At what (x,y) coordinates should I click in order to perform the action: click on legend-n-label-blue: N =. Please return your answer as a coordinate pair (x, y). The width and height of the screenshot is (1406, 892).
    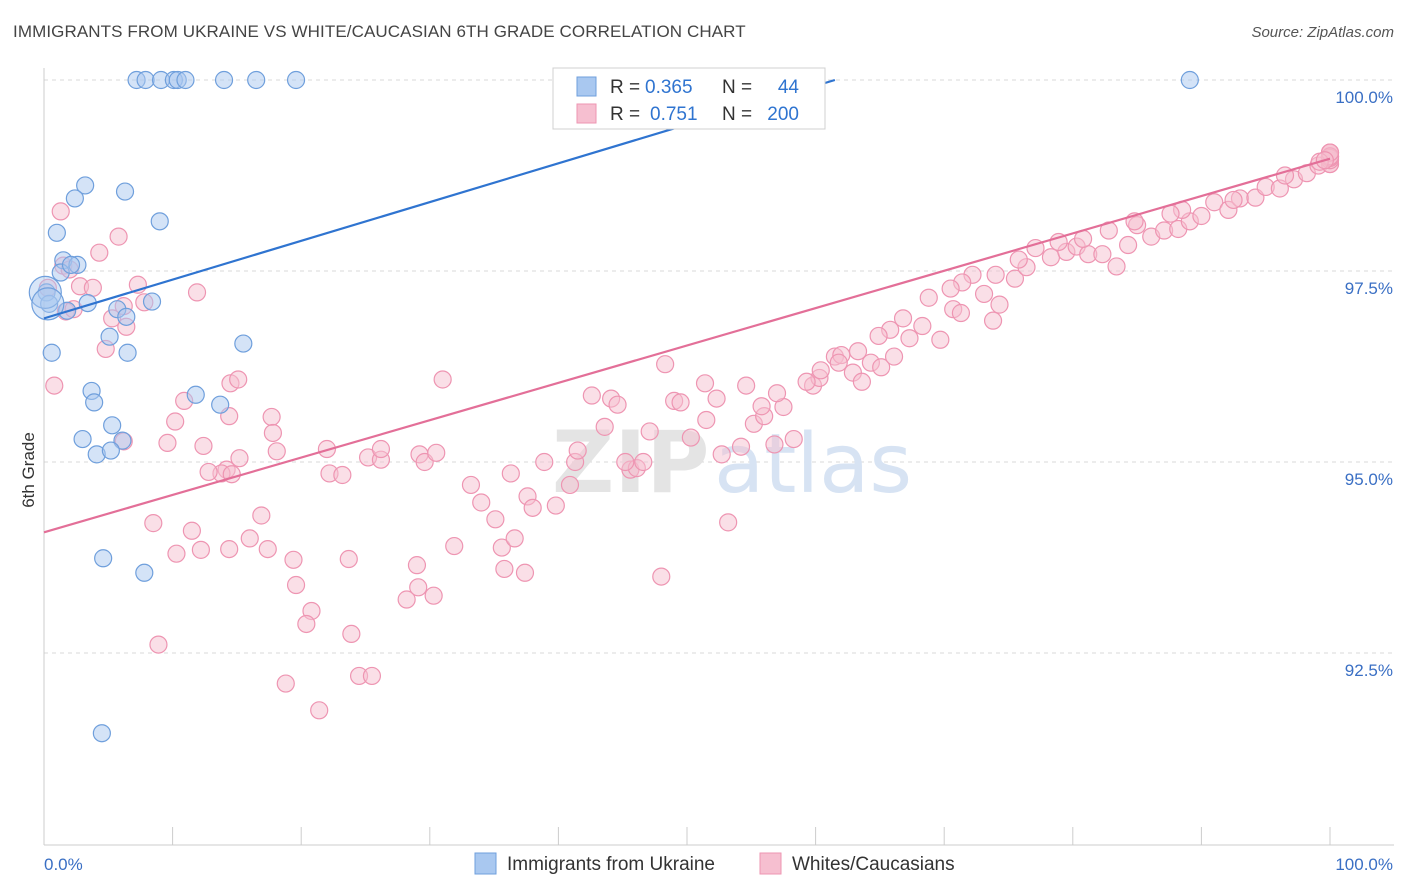
    Looking at the image, I should click on (737, 87).